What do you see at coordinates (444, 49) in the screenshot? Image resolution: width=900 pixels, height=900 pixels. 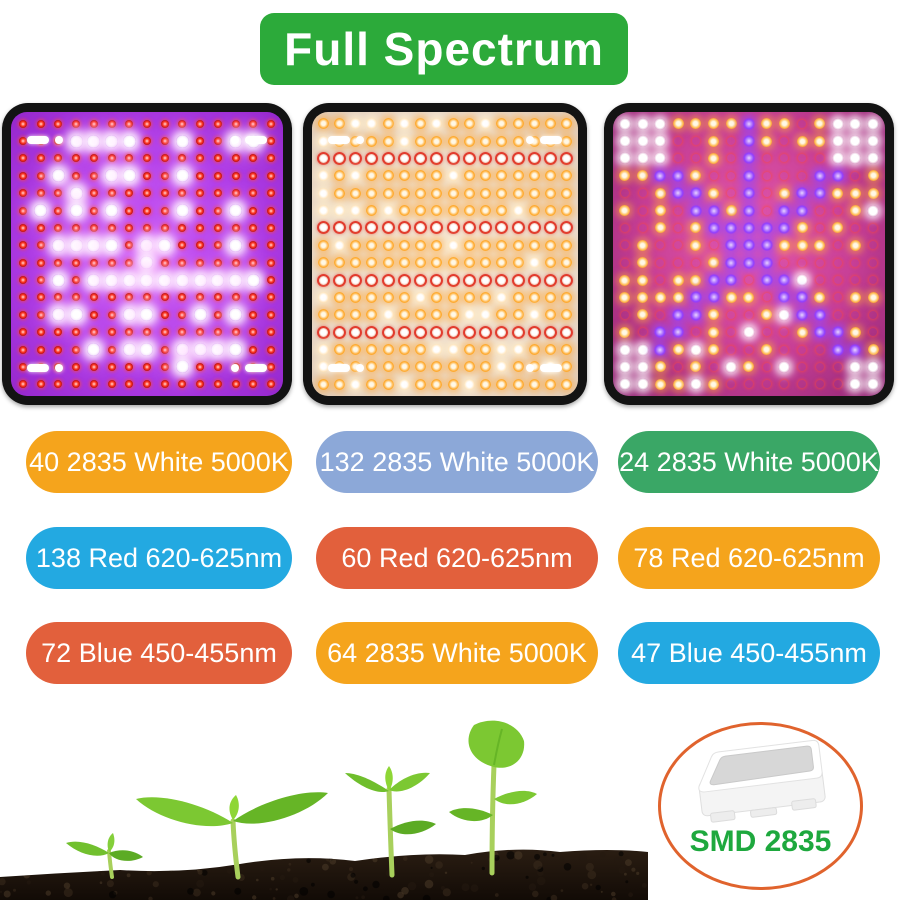 I see `banner-label: Full Spectrum` at bounding box center [444, 49].